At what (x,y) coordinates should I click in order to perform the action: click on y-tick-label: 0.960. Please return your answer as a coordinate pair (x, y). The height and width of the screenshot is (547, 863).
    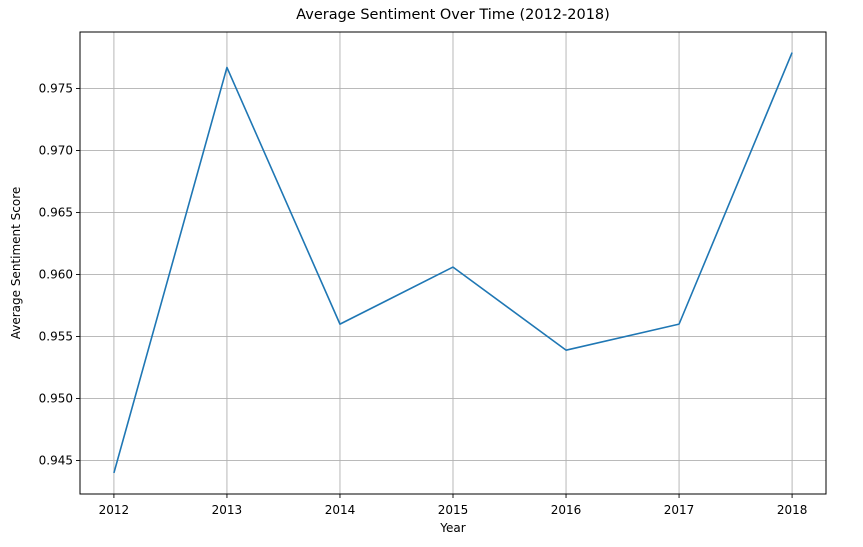
    Looking at the image, I should click on (56, 275).